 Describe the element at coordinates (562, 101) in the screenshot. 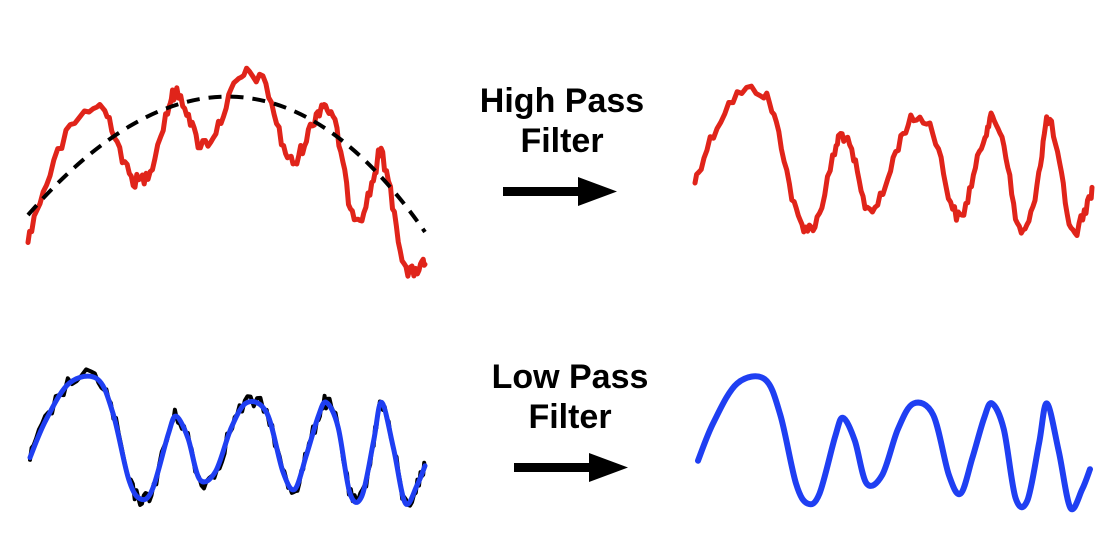

I see `high-pass-label-line1: High Pass` at that location.